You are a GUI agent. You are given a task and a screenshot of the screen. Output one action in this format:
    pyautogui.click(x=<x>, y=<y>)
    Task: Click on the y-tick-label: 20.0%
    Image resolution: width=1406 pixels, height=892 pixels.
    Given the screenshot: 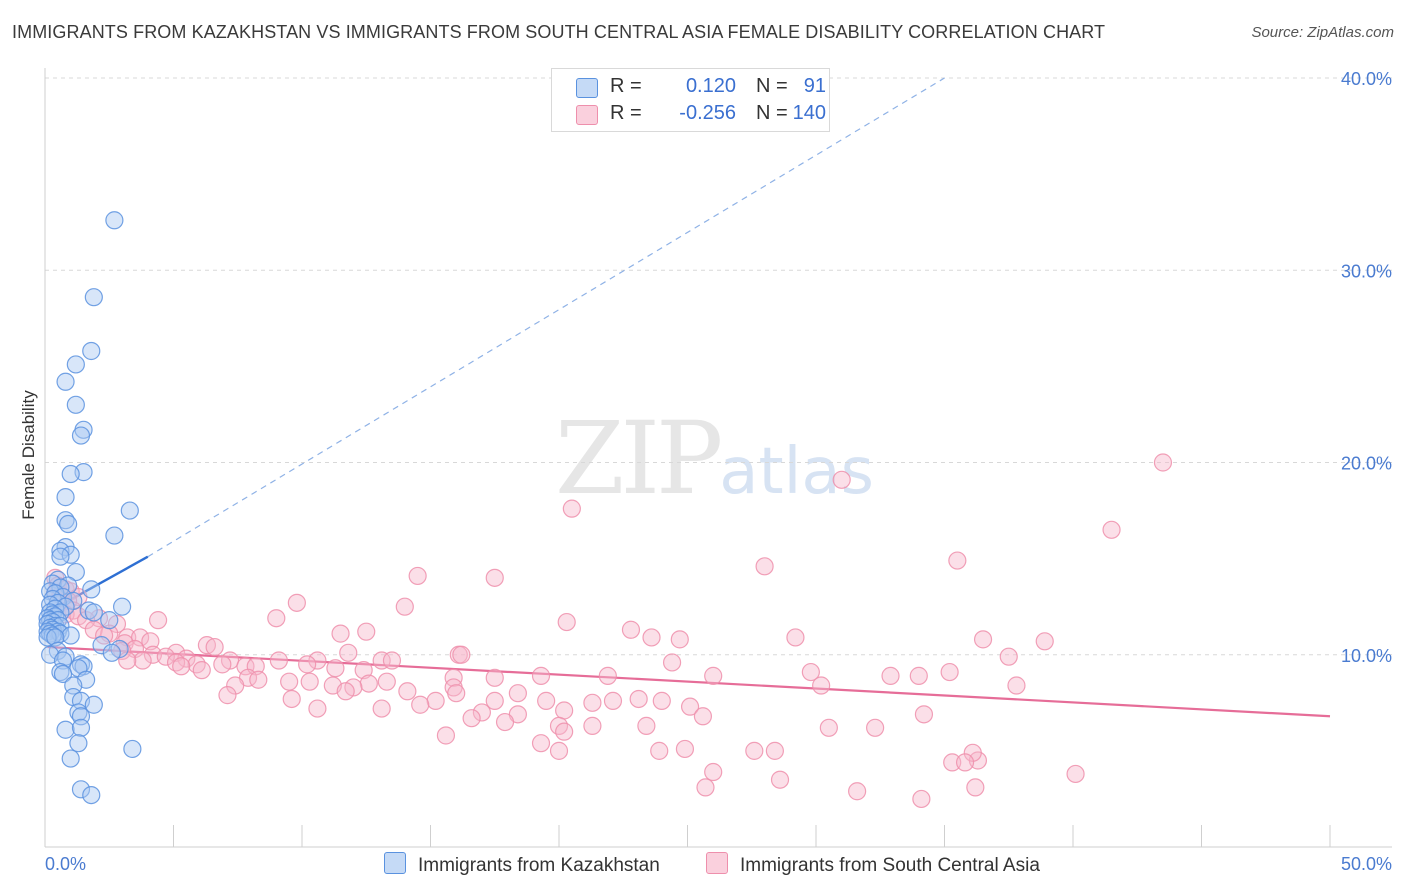 What is the action you would take?
    pyautogui.click(x=1366, y=464)
    